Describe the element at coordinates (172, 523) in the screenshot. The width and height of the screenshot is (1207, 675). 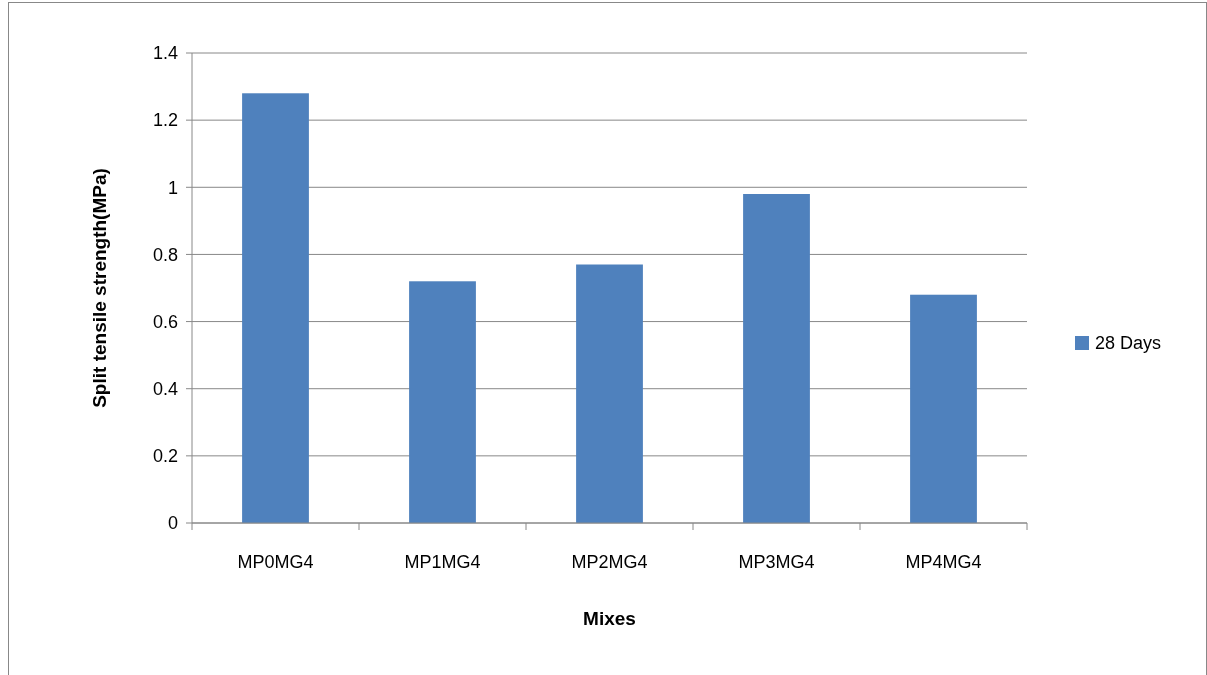
I see `y-tick-label: 0` at that location.